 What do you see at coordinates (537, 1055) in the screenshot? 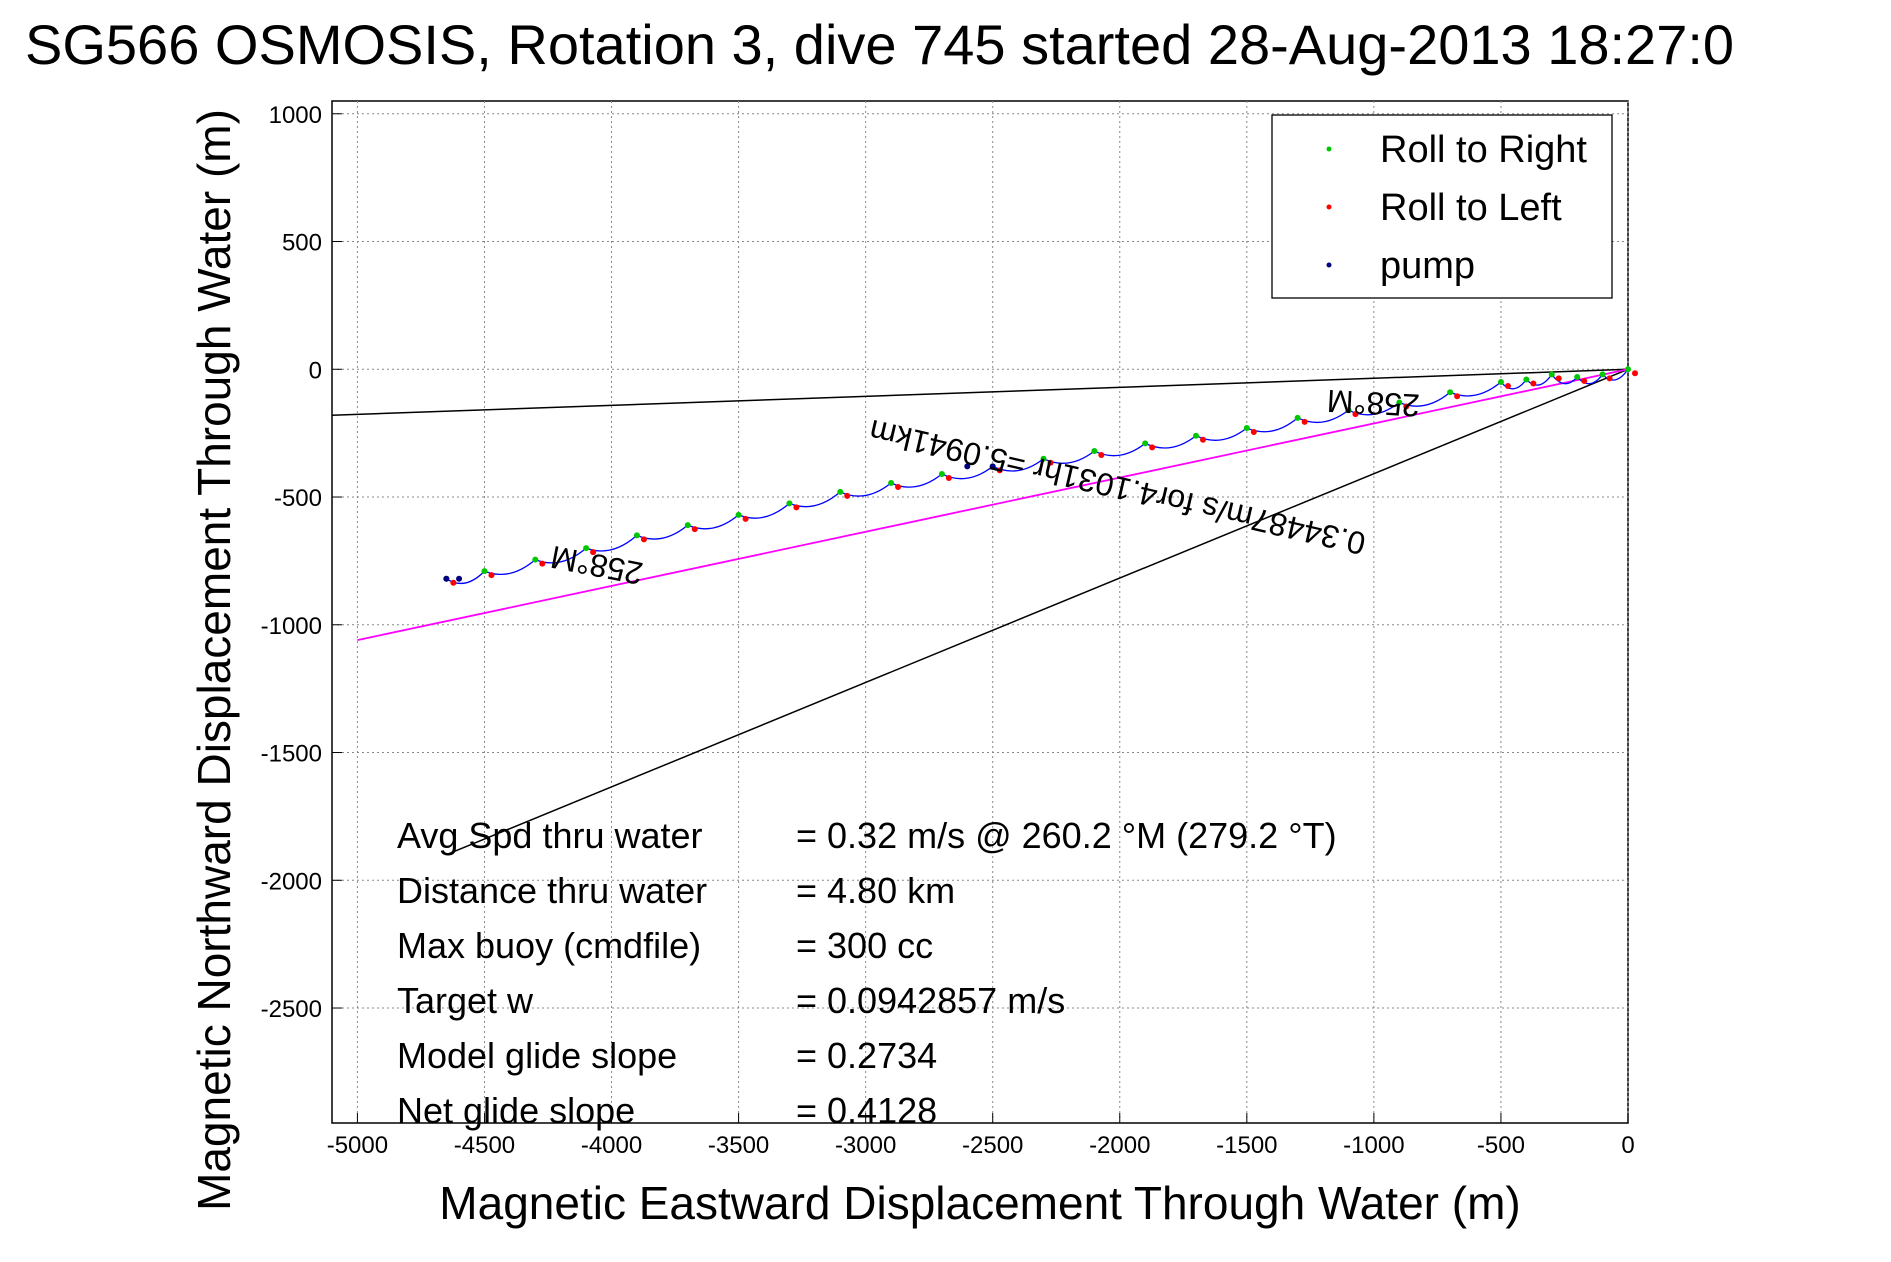
I see `stat-label: Model glide slope` at bounding box center [537, 1055].